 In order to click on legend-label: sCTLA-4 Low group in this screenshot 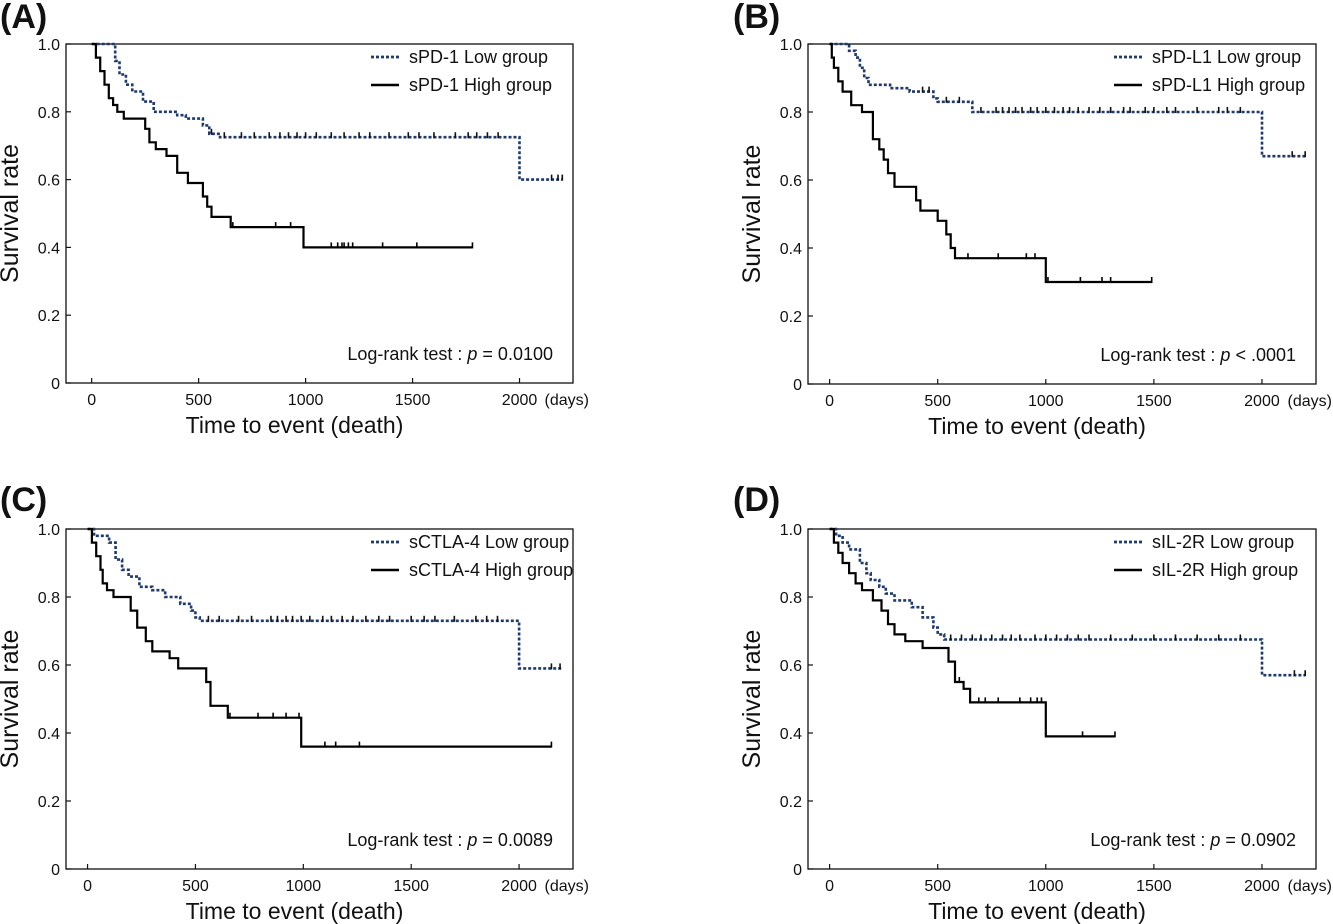, I will do `click(489, 542)`.